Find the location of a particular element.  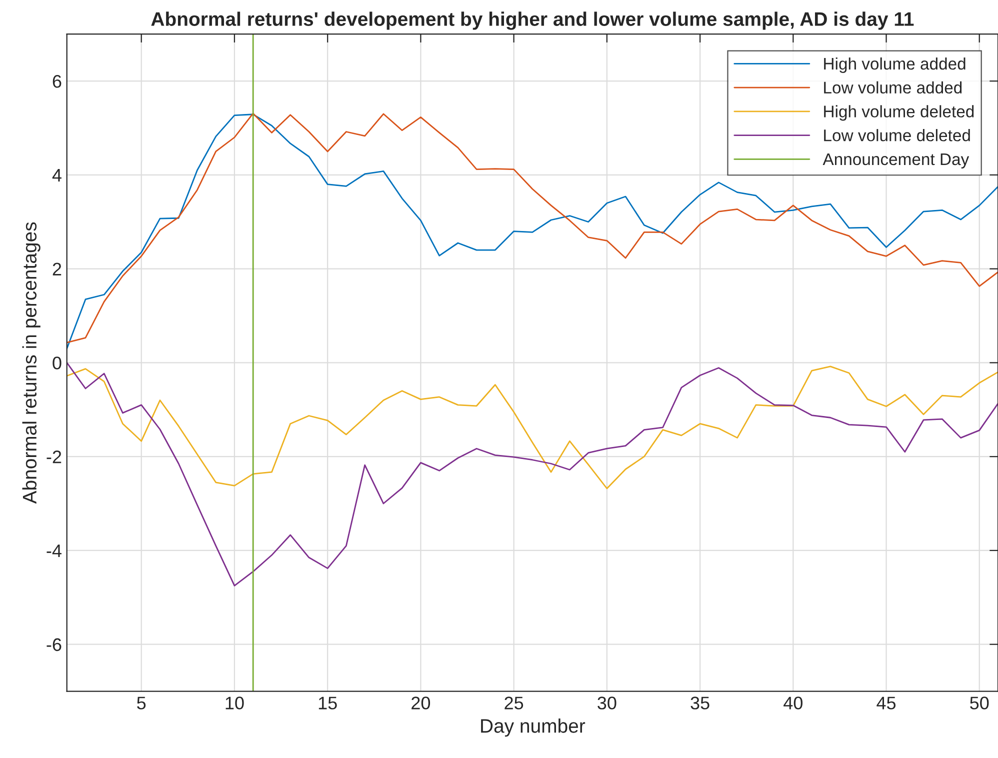

legend-label: High volume added is located at coordinates (895, 65).